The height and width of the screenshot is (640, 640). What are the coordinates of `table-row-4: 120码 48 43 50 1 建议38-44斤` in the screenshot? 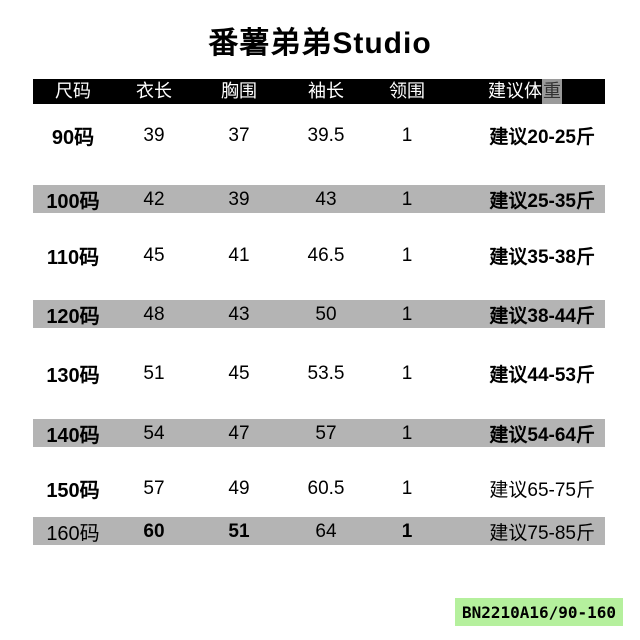 It's located at (319, 314).